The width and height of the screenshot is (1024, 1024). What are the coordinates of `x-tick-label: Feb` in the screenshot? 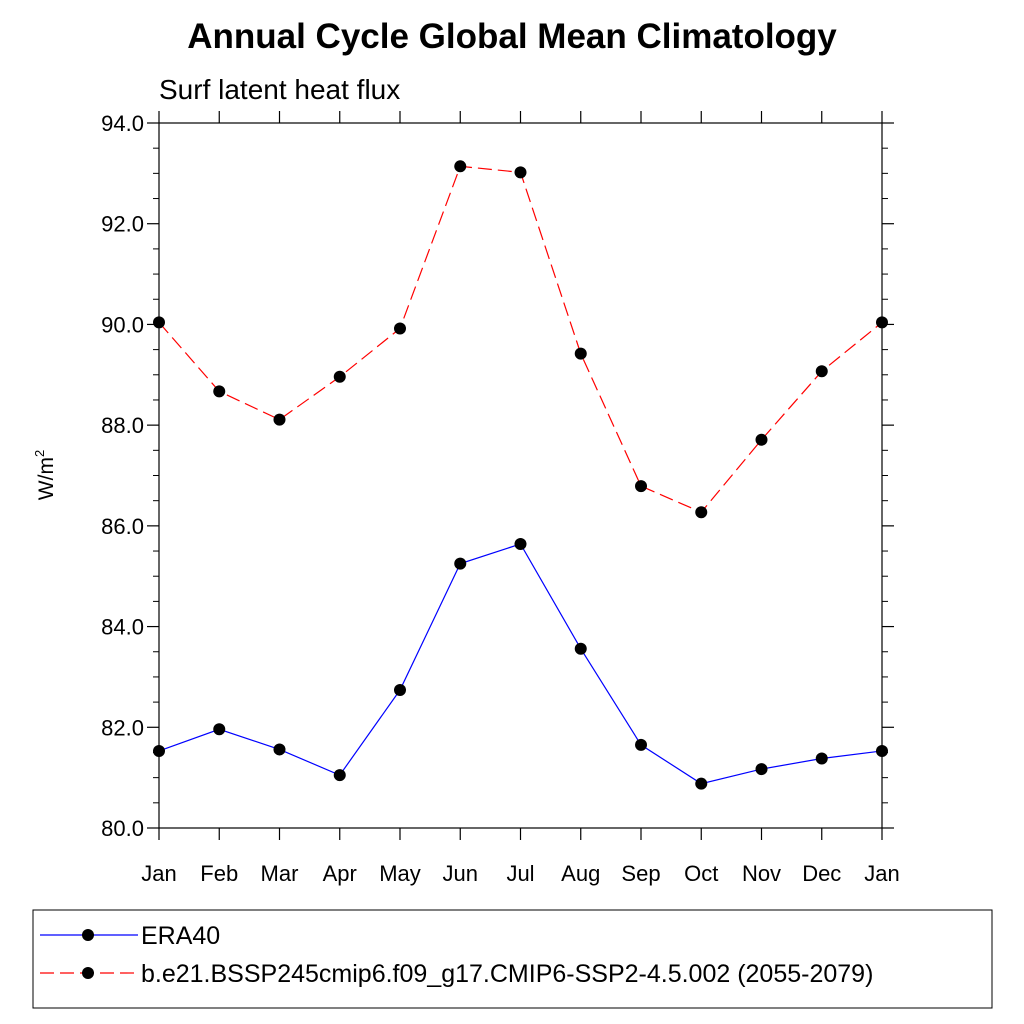 It's located at (219, 873).